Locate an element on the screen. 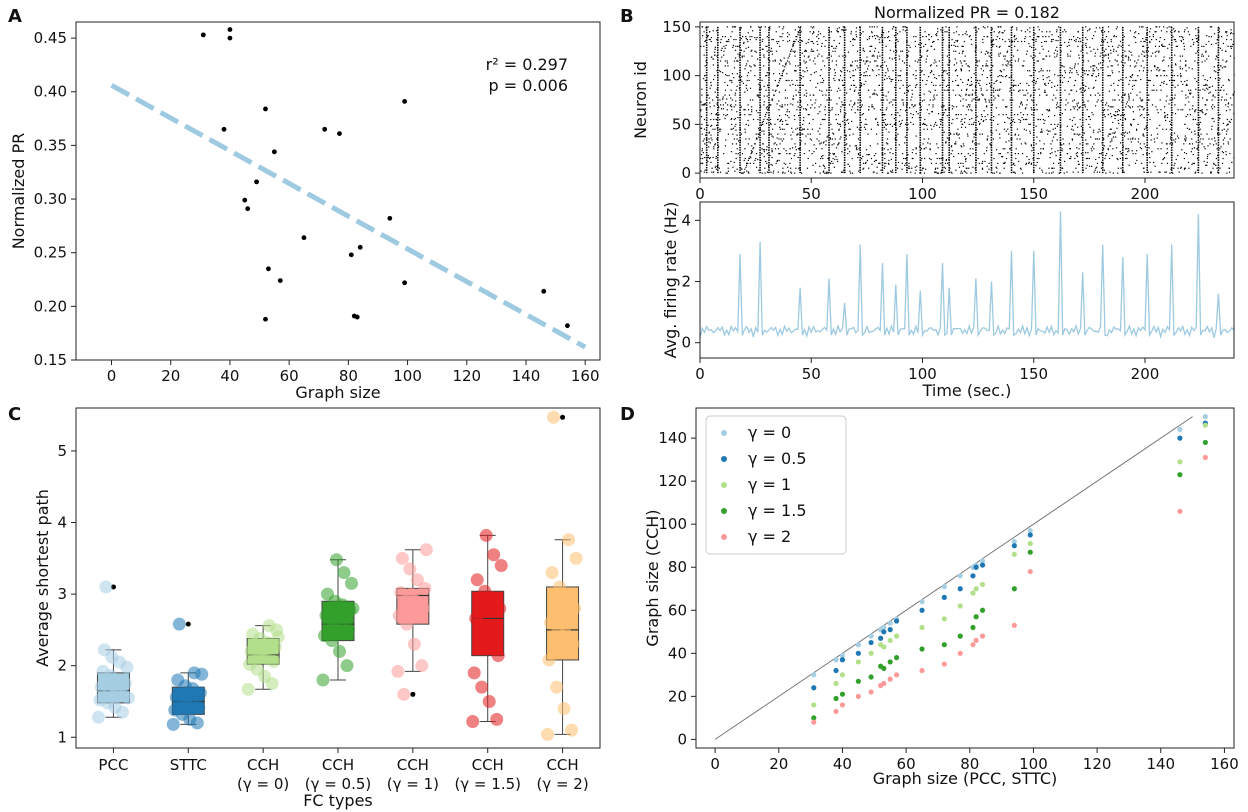 This screenshot has height=812, width=1248. d-x-tick-label: 80 is located at coordinates (969, 764).